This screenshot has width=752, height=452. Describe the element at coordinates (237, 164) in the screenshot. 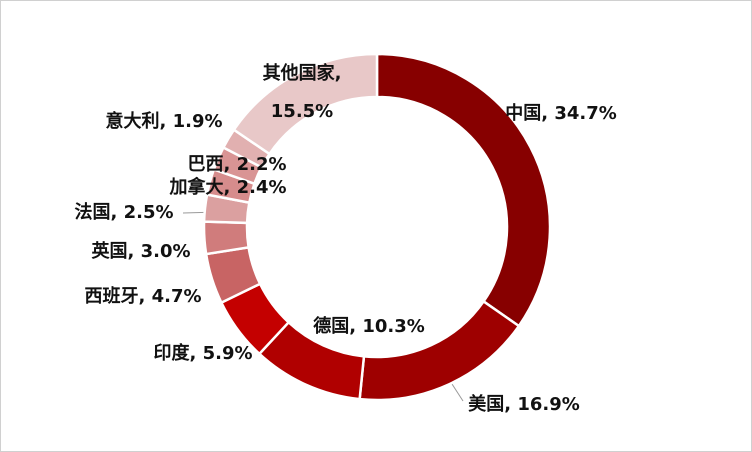

I see `data-label: 巴西, 2.2%` at that location.